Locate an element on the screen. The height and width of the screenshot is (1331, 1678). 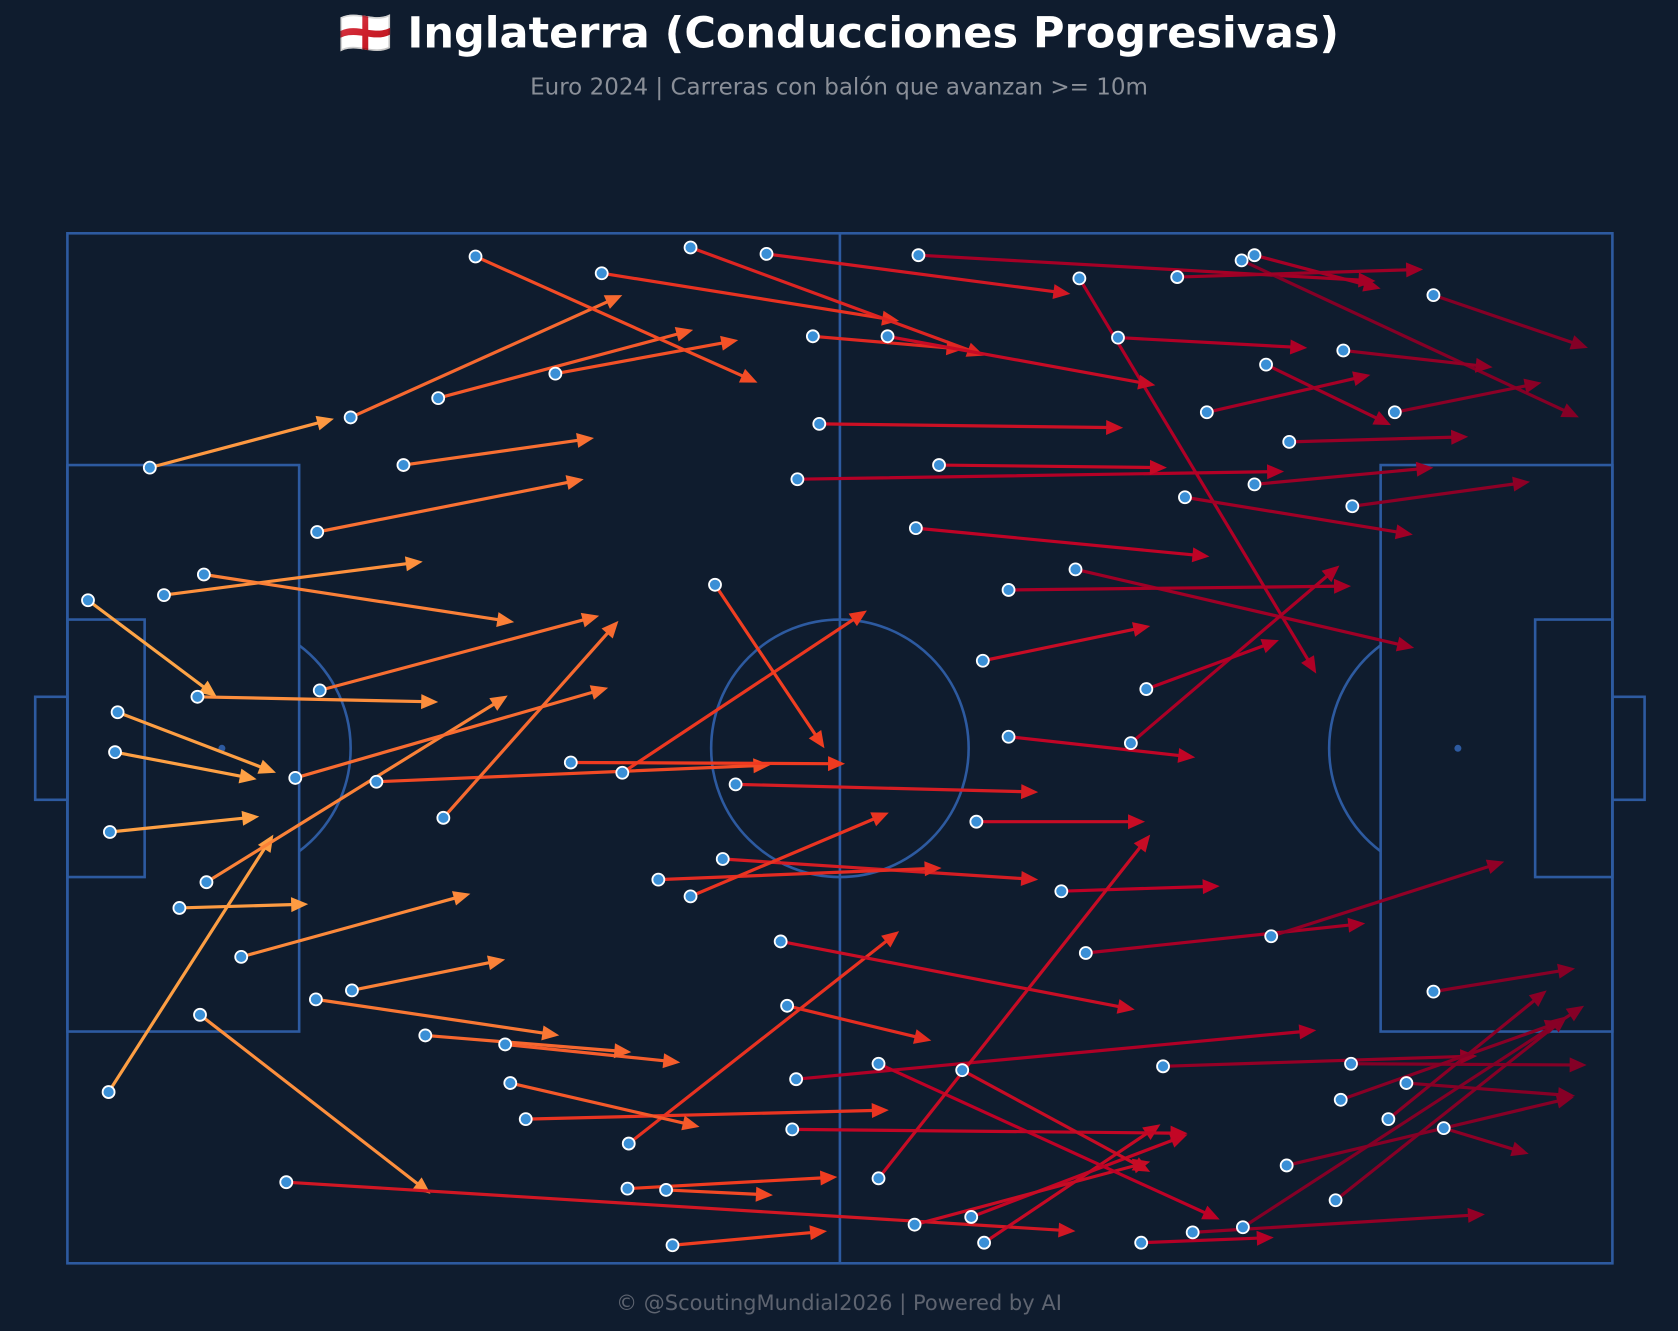
penalty-arc is located at coordinates (325, 748).